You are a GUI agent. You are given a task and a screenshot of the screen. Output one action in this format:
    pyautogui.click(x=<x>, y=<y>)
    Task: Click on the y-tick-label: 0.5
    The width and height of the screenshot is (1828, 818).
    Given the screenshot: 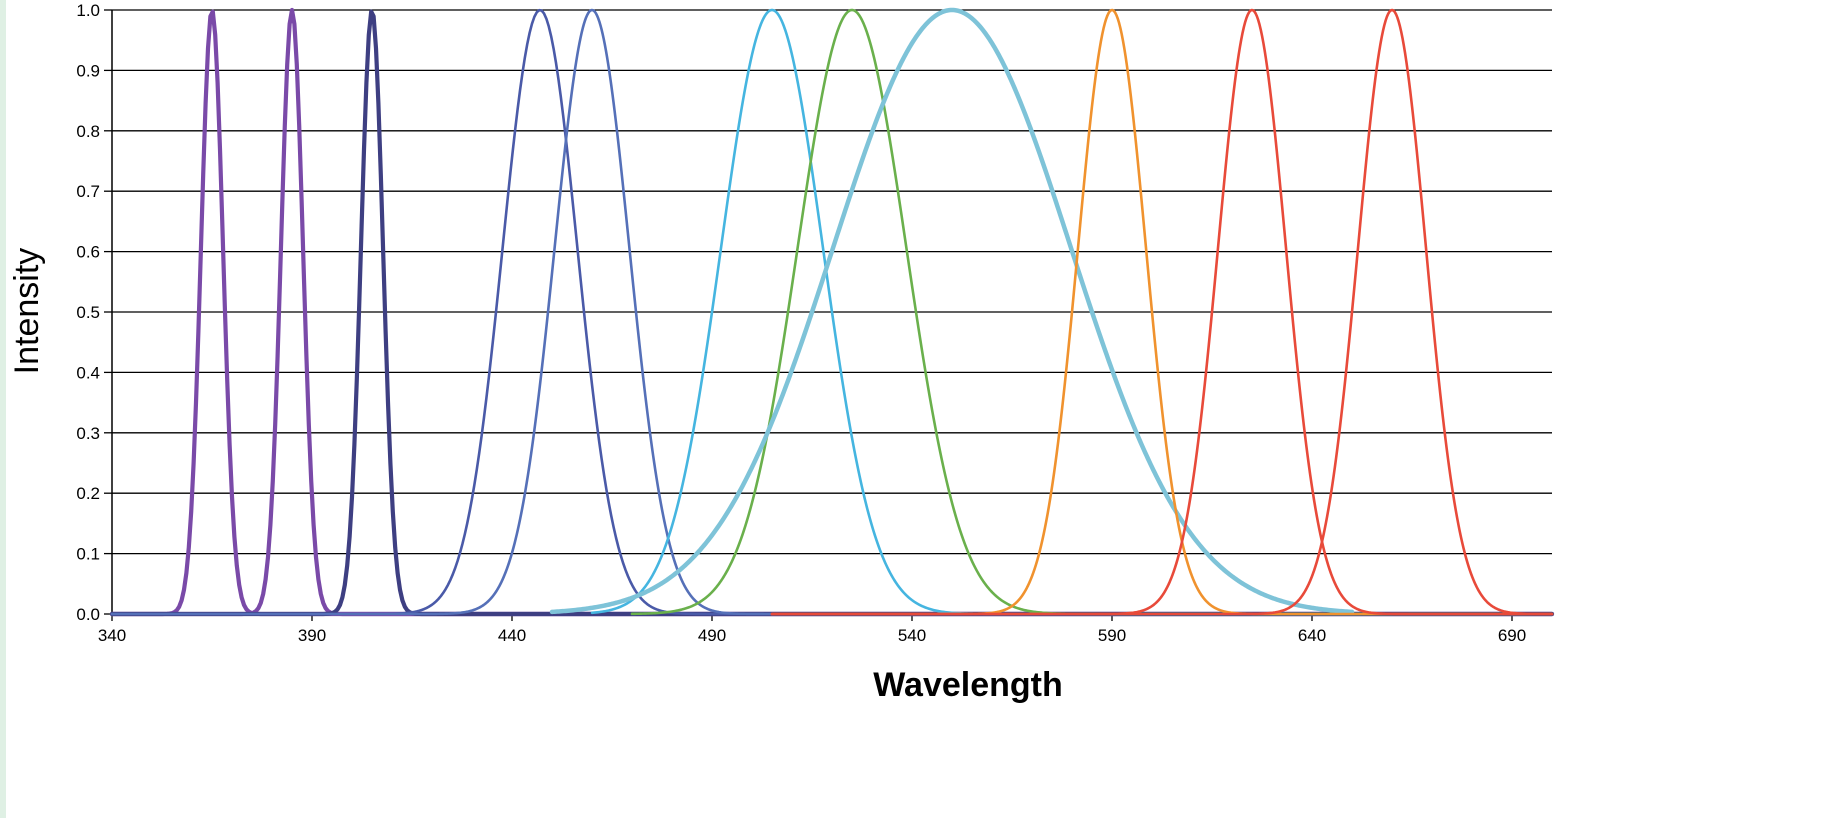 What is the action you would take?
    pyautogui.click(x=88, y=312)
    